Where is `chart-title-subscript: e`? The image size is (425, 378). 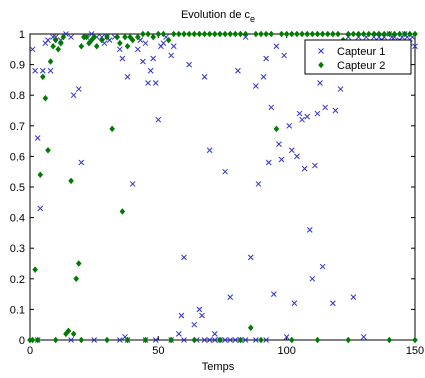
chart-title-subscript: e is located at coordinates (252, 19).